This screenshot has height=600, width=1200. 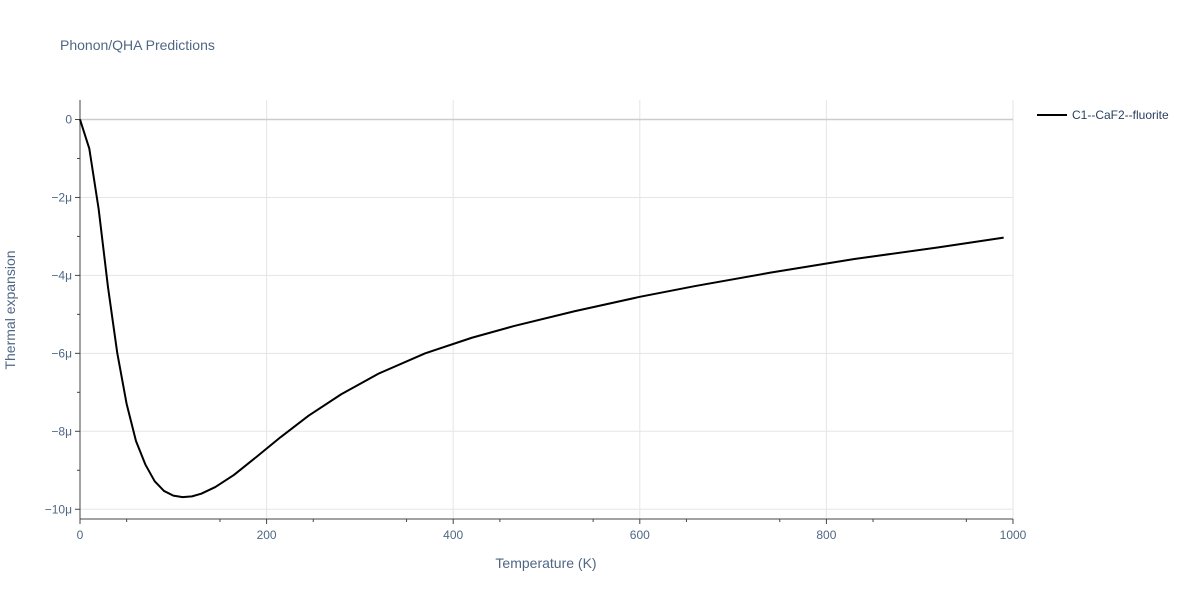 I want to click on x-tick-label: 200, so click(x=267, y=535).